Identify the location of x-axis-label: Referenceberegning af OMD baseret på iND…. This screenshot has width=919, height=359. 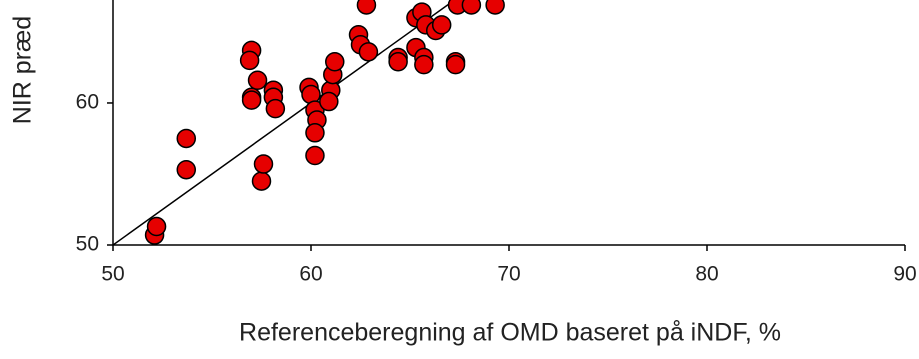
(510, 333).